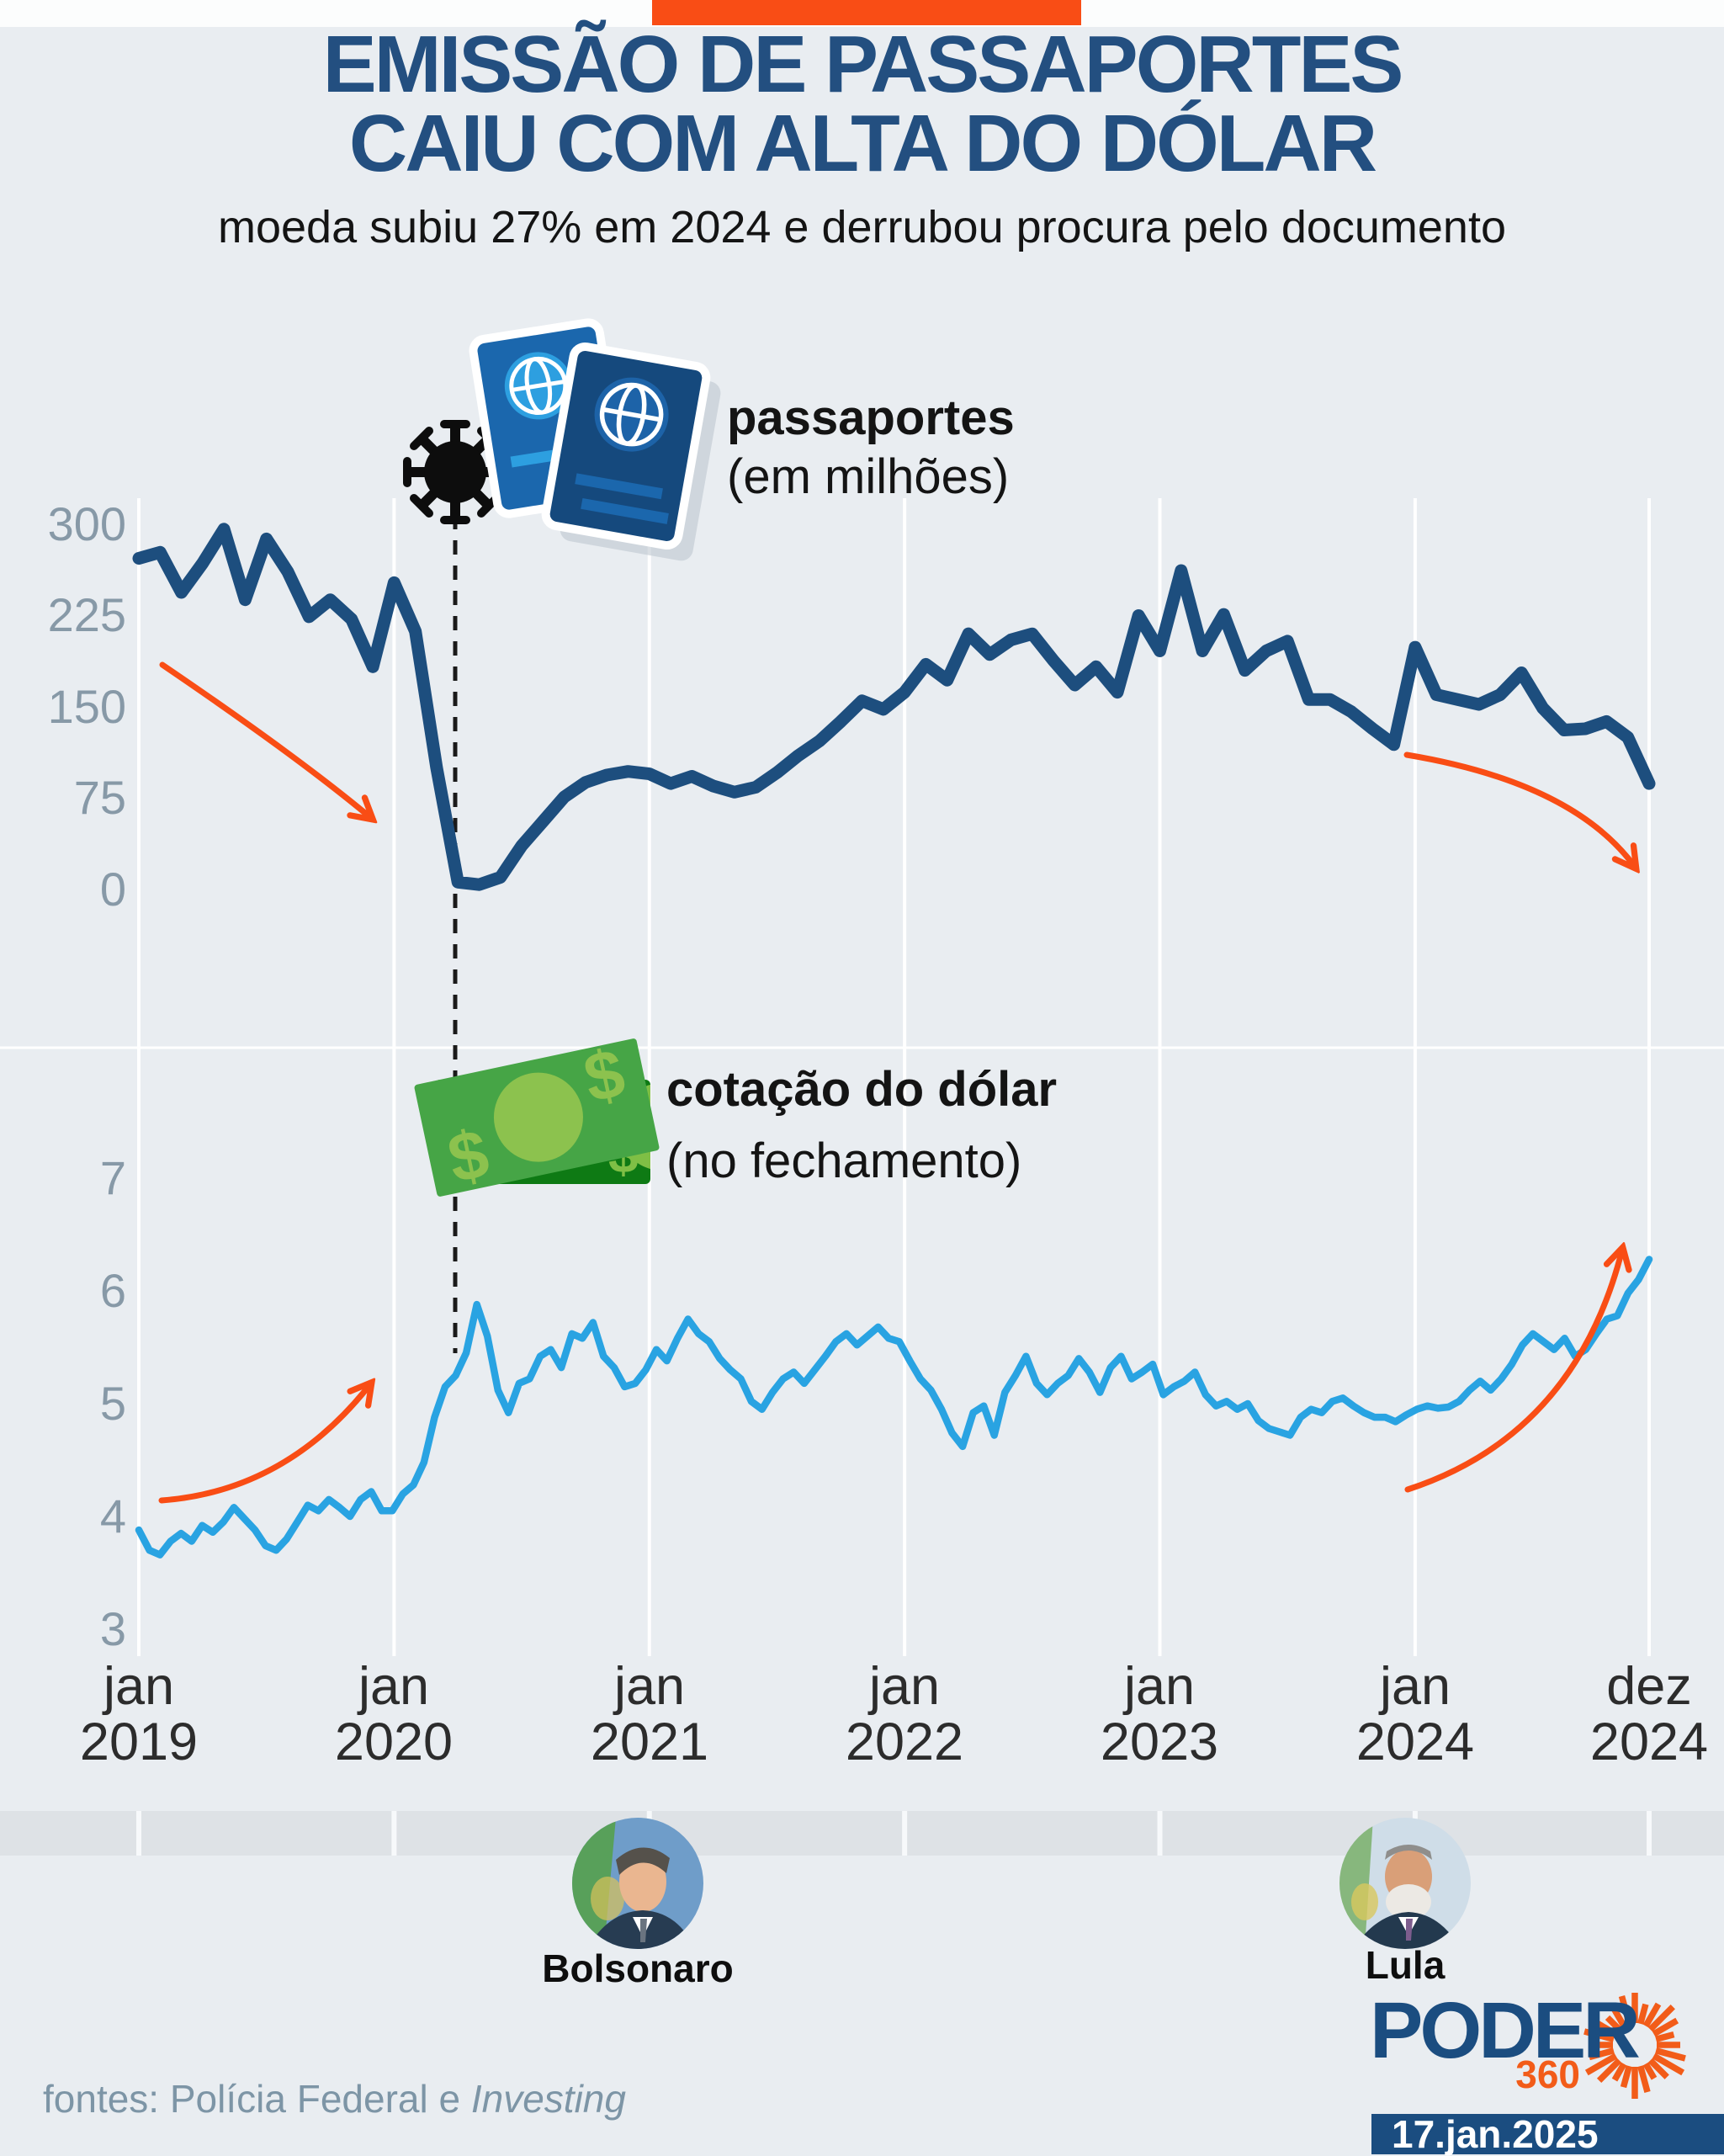 This screenshot has height=2156, width=1724. What do you see at coordinates (638, 1883) in the screenshot?
I see `bolsonaro-photo` at bounding box center [638, 1883].